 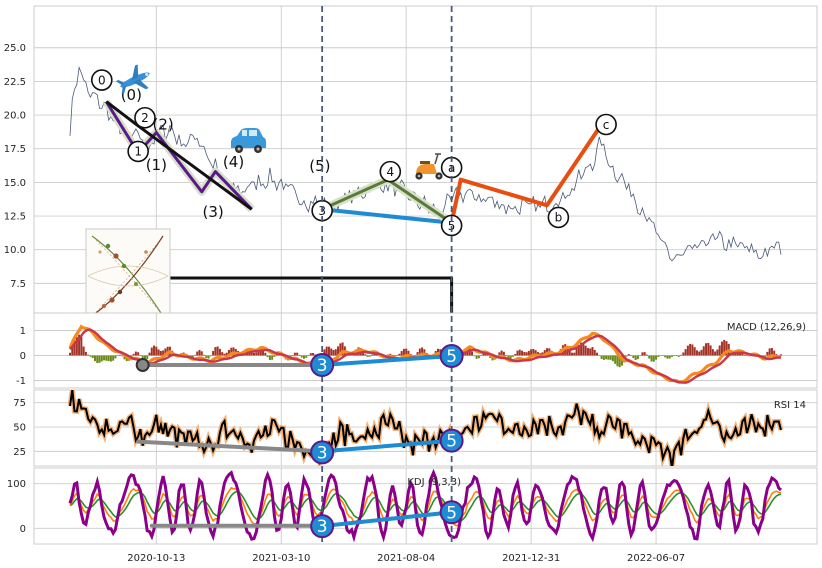 What do you see at coordinates (301, 519) in the screenshot?
I see `kdj-divergence-lines` at bounding box center [301, 519].